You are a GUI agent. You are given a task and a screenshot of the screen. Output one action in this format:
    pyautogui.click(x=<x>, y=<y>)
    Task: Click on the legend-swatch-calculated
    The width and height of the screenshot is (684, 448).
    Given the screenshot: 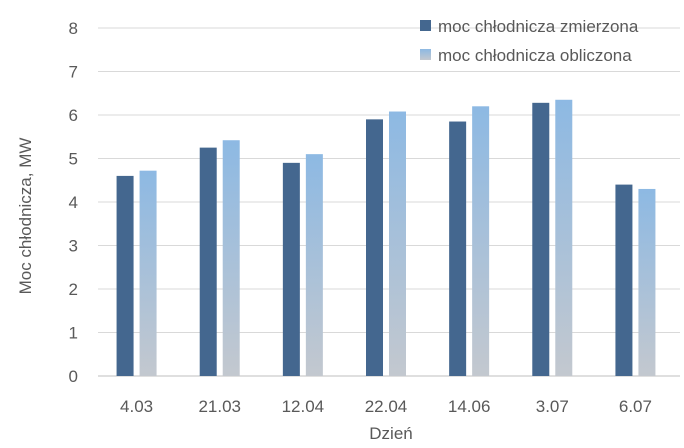 What is the action you would take?
    pyautogui.click(x=425, y=54)
    